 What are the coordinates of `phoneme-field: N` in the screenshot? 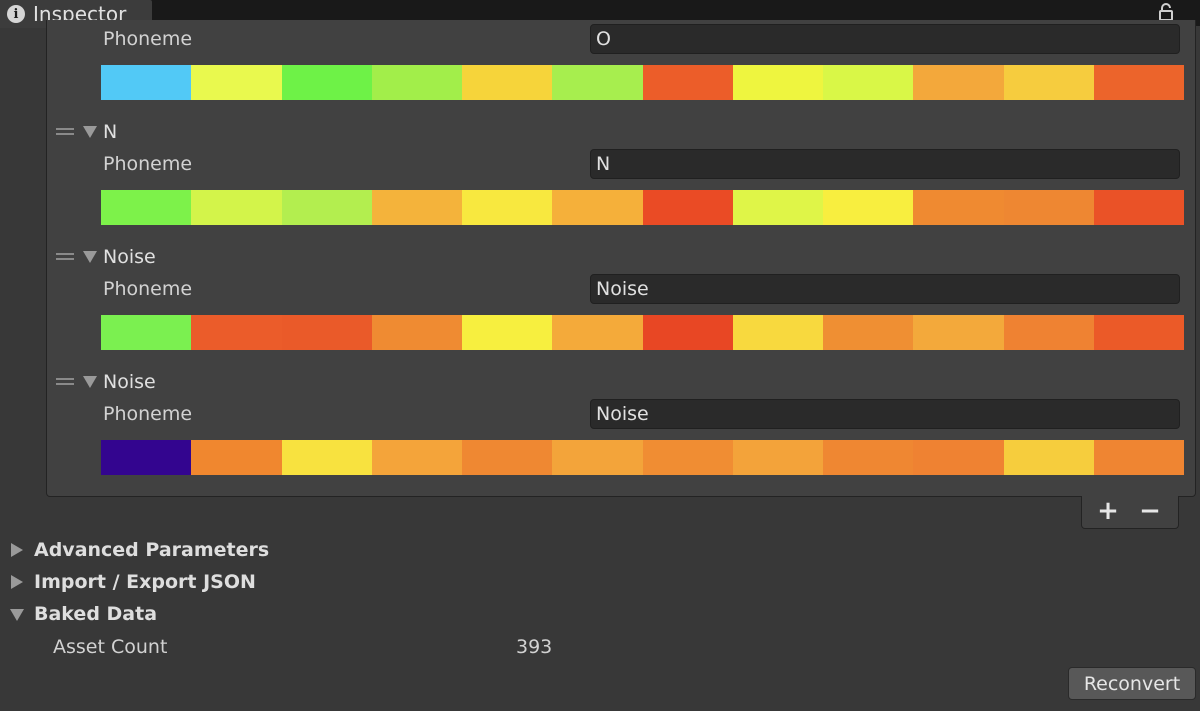 It's located at (885, 164).